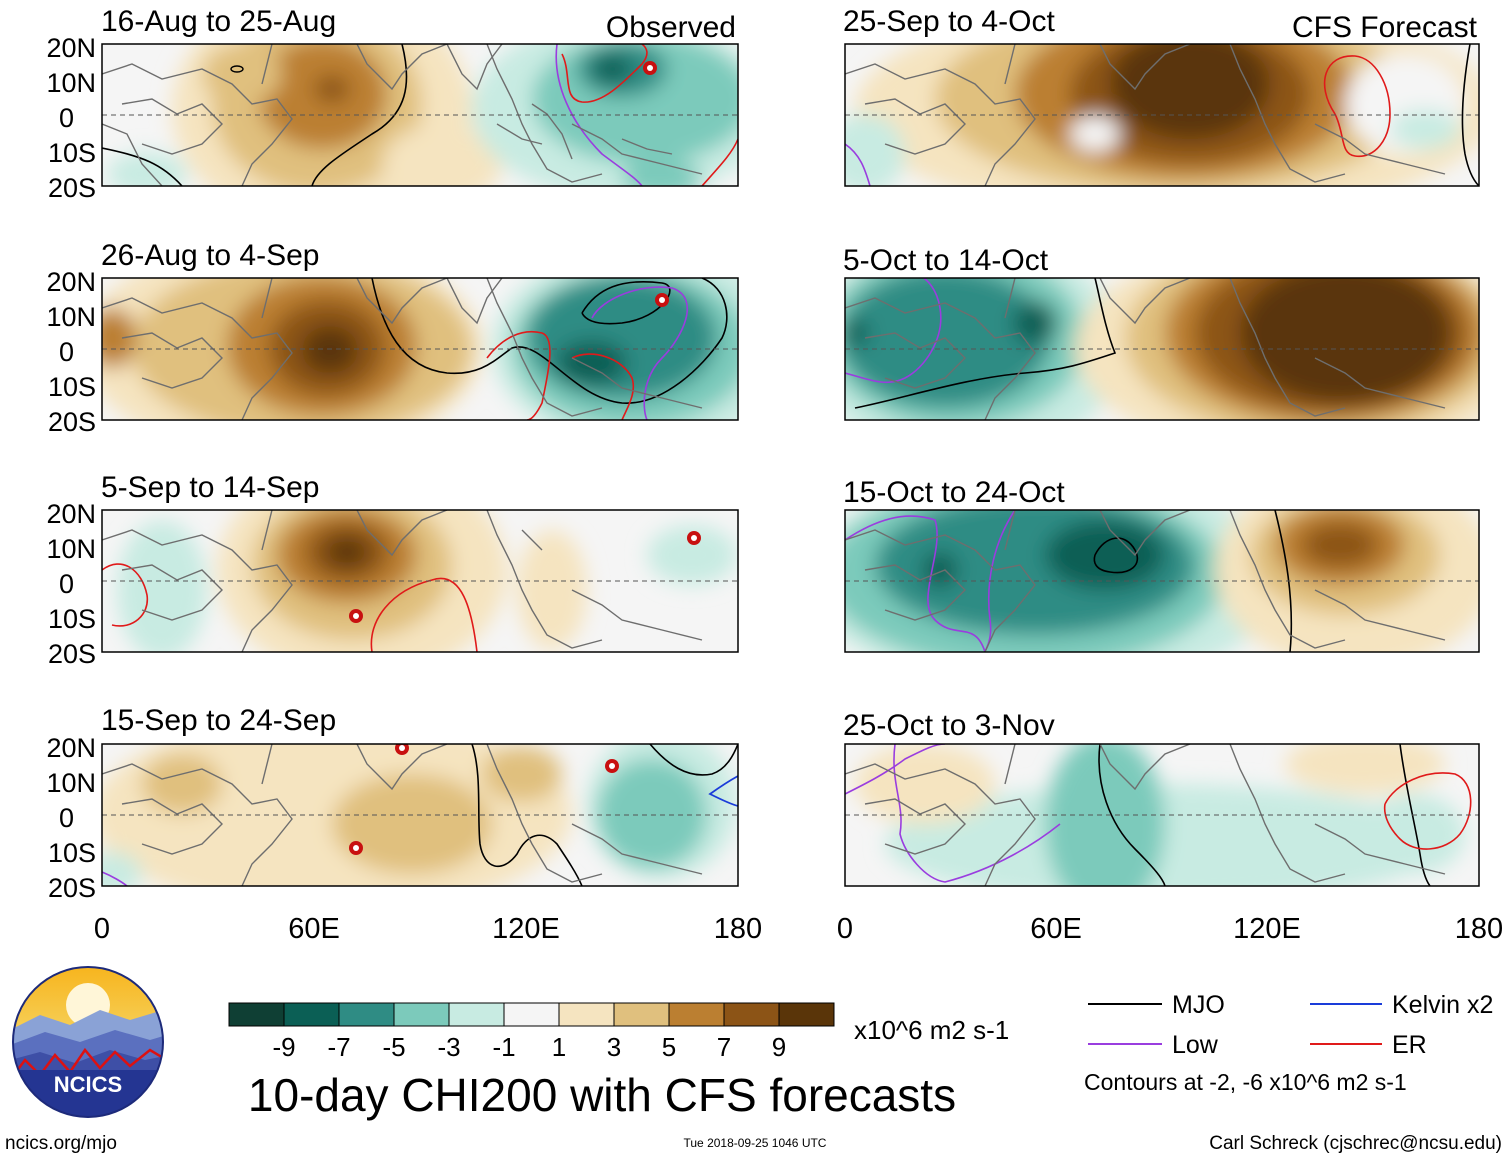 The image size is (1510, 1158). I want to click on legend-label: Low, so click(1195, 1045).